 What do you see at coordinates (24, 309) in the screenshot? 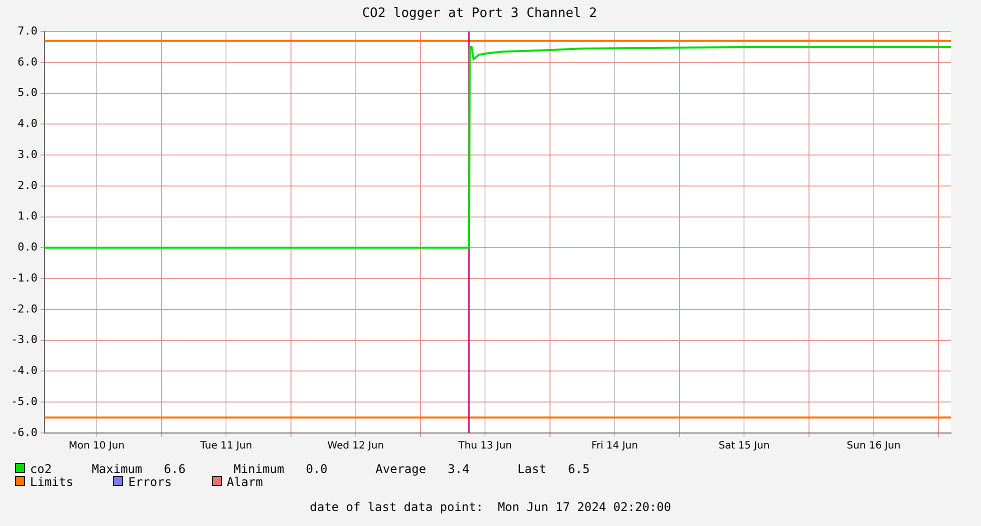
I see `y-tick-label: -2.0` at bounding box center [24, 309].